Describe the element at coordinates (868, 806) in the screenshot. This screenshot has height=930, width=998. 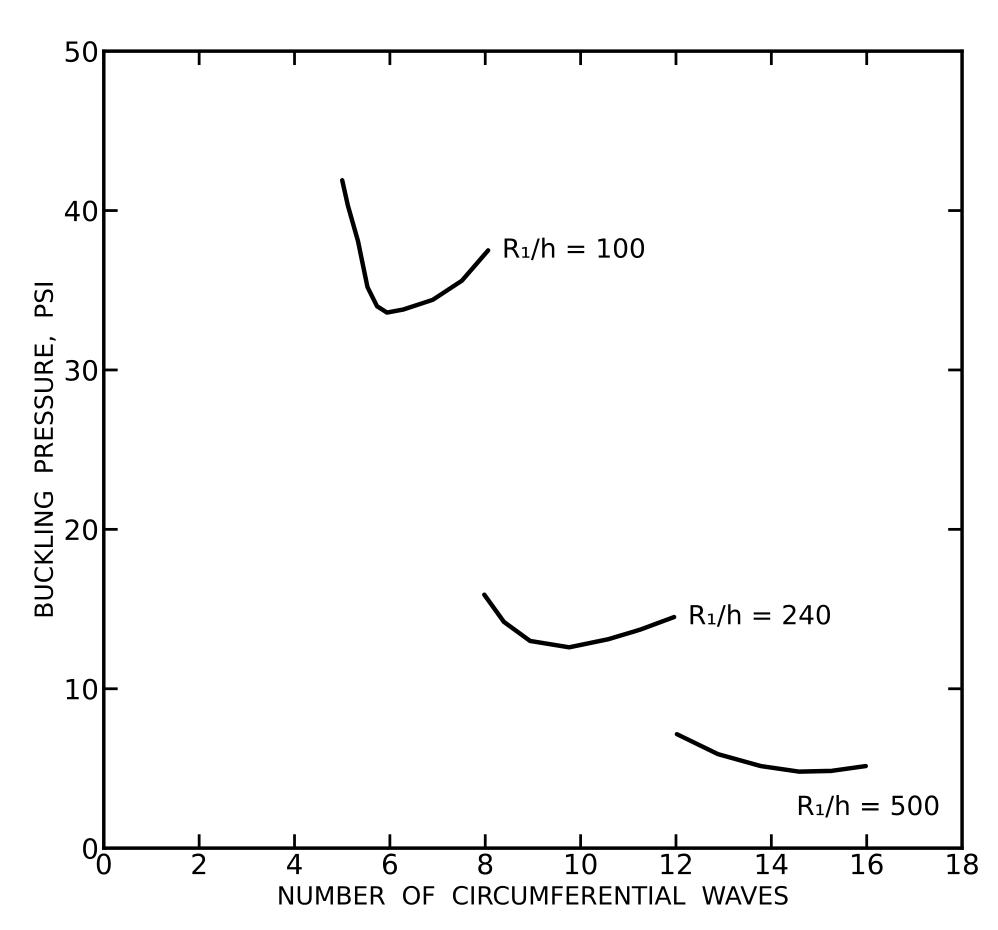
I see `annotation: R₁/h = 500` at that location.